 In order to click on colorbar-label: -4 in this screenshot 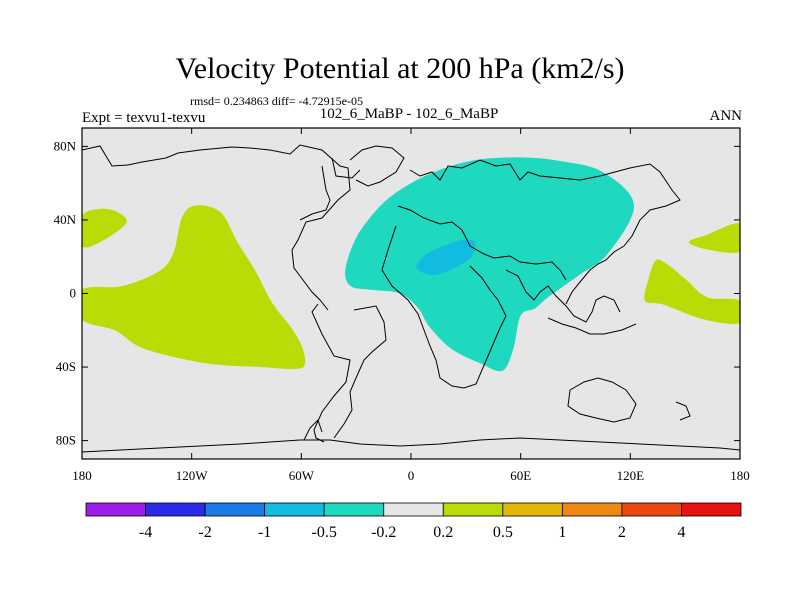, I will do `click(145, 532)`.